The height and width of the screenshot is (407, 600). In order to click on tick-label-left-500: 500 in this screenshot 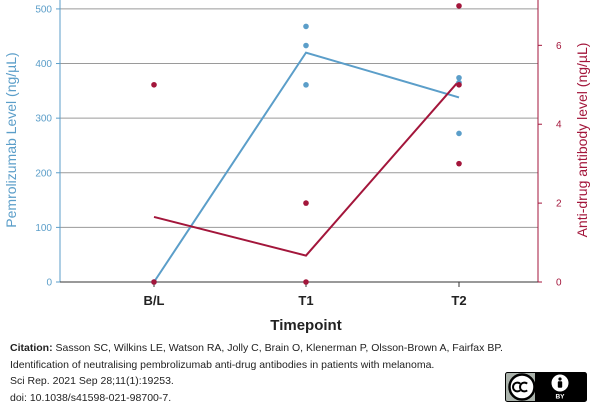, I will do `click(43, 9)`.